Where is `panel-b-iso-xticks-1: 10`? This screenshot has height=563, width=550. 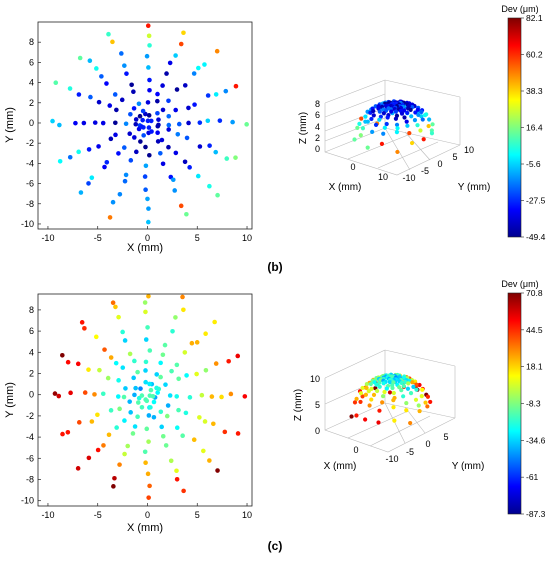
panel-b-iso-xticks-1: 10 is located at coordinates (383, 177).